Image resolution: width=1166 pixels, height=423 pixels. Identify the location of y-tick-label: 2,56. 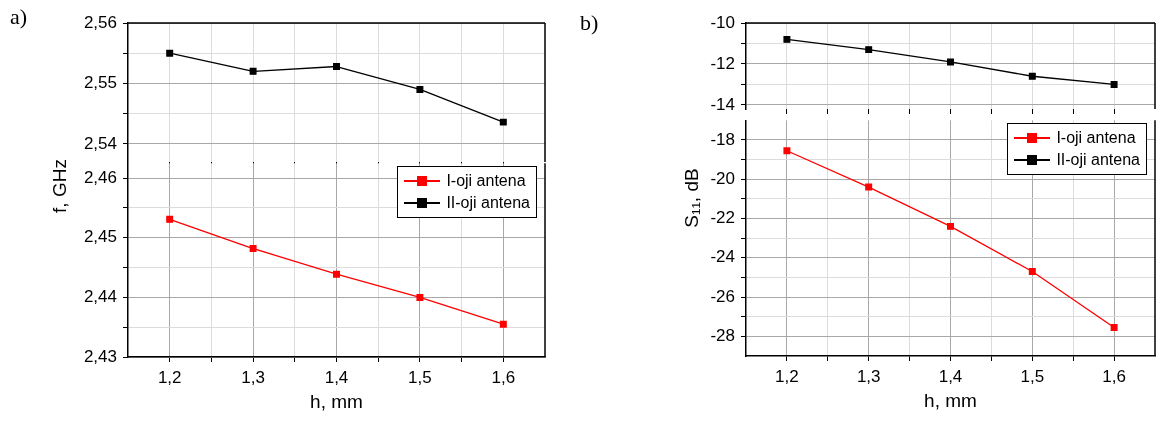
(100, 22).